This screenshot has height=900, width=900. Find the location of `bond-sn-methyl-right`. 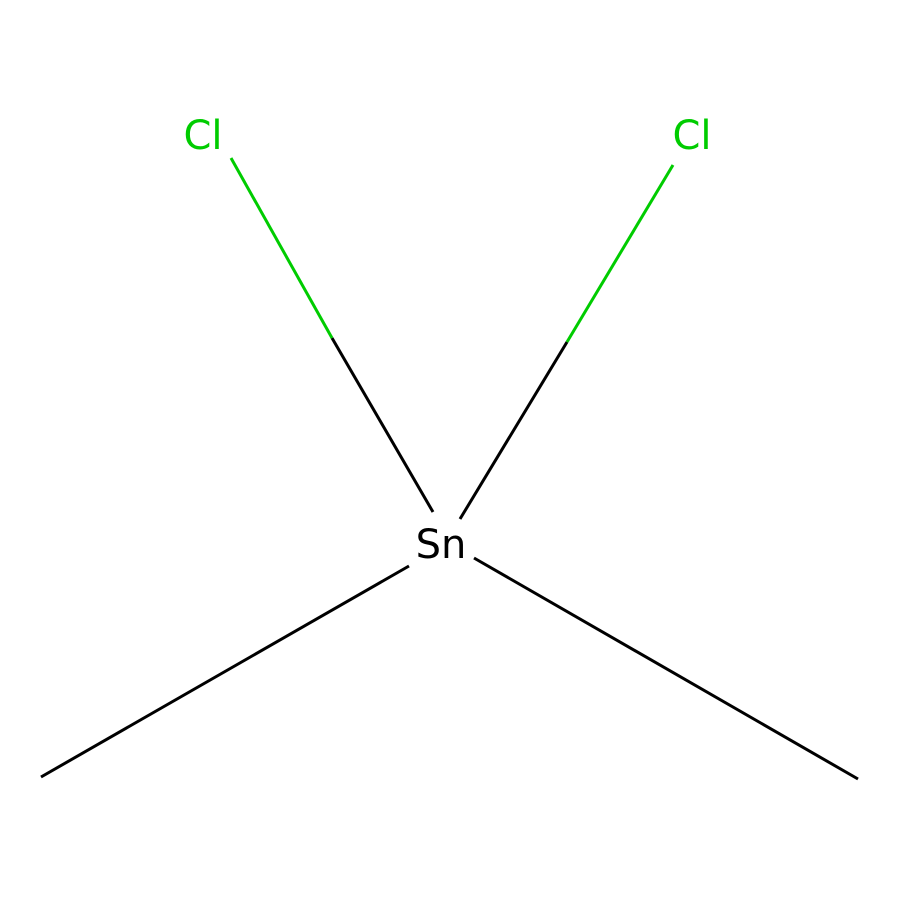

bond-sn-methyl-right is located at coordinates (666, 668).